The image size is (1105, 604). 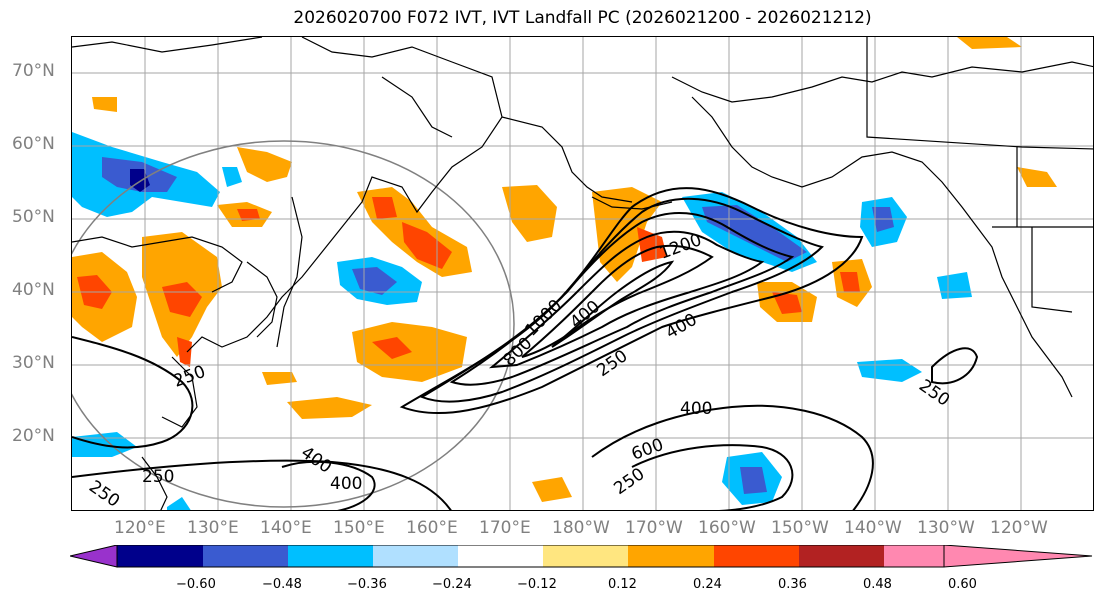 I want to click on lon-label-150w: 150°W, so click(x=800, y=528).